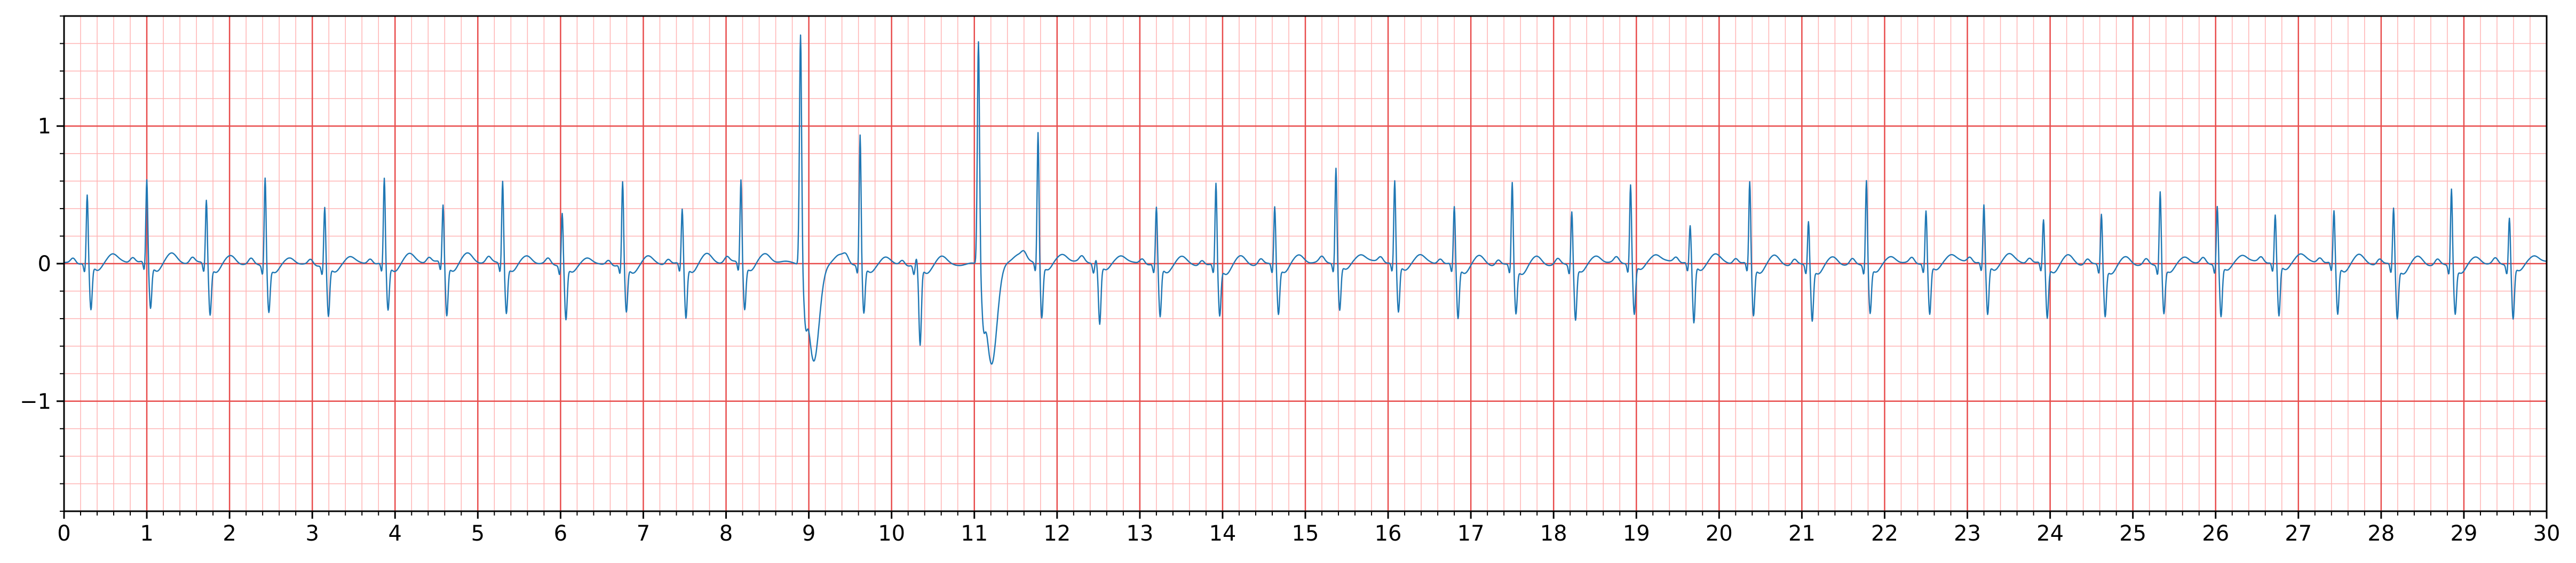  I want to click on x-tick-label: 14, so click(1222, 533).